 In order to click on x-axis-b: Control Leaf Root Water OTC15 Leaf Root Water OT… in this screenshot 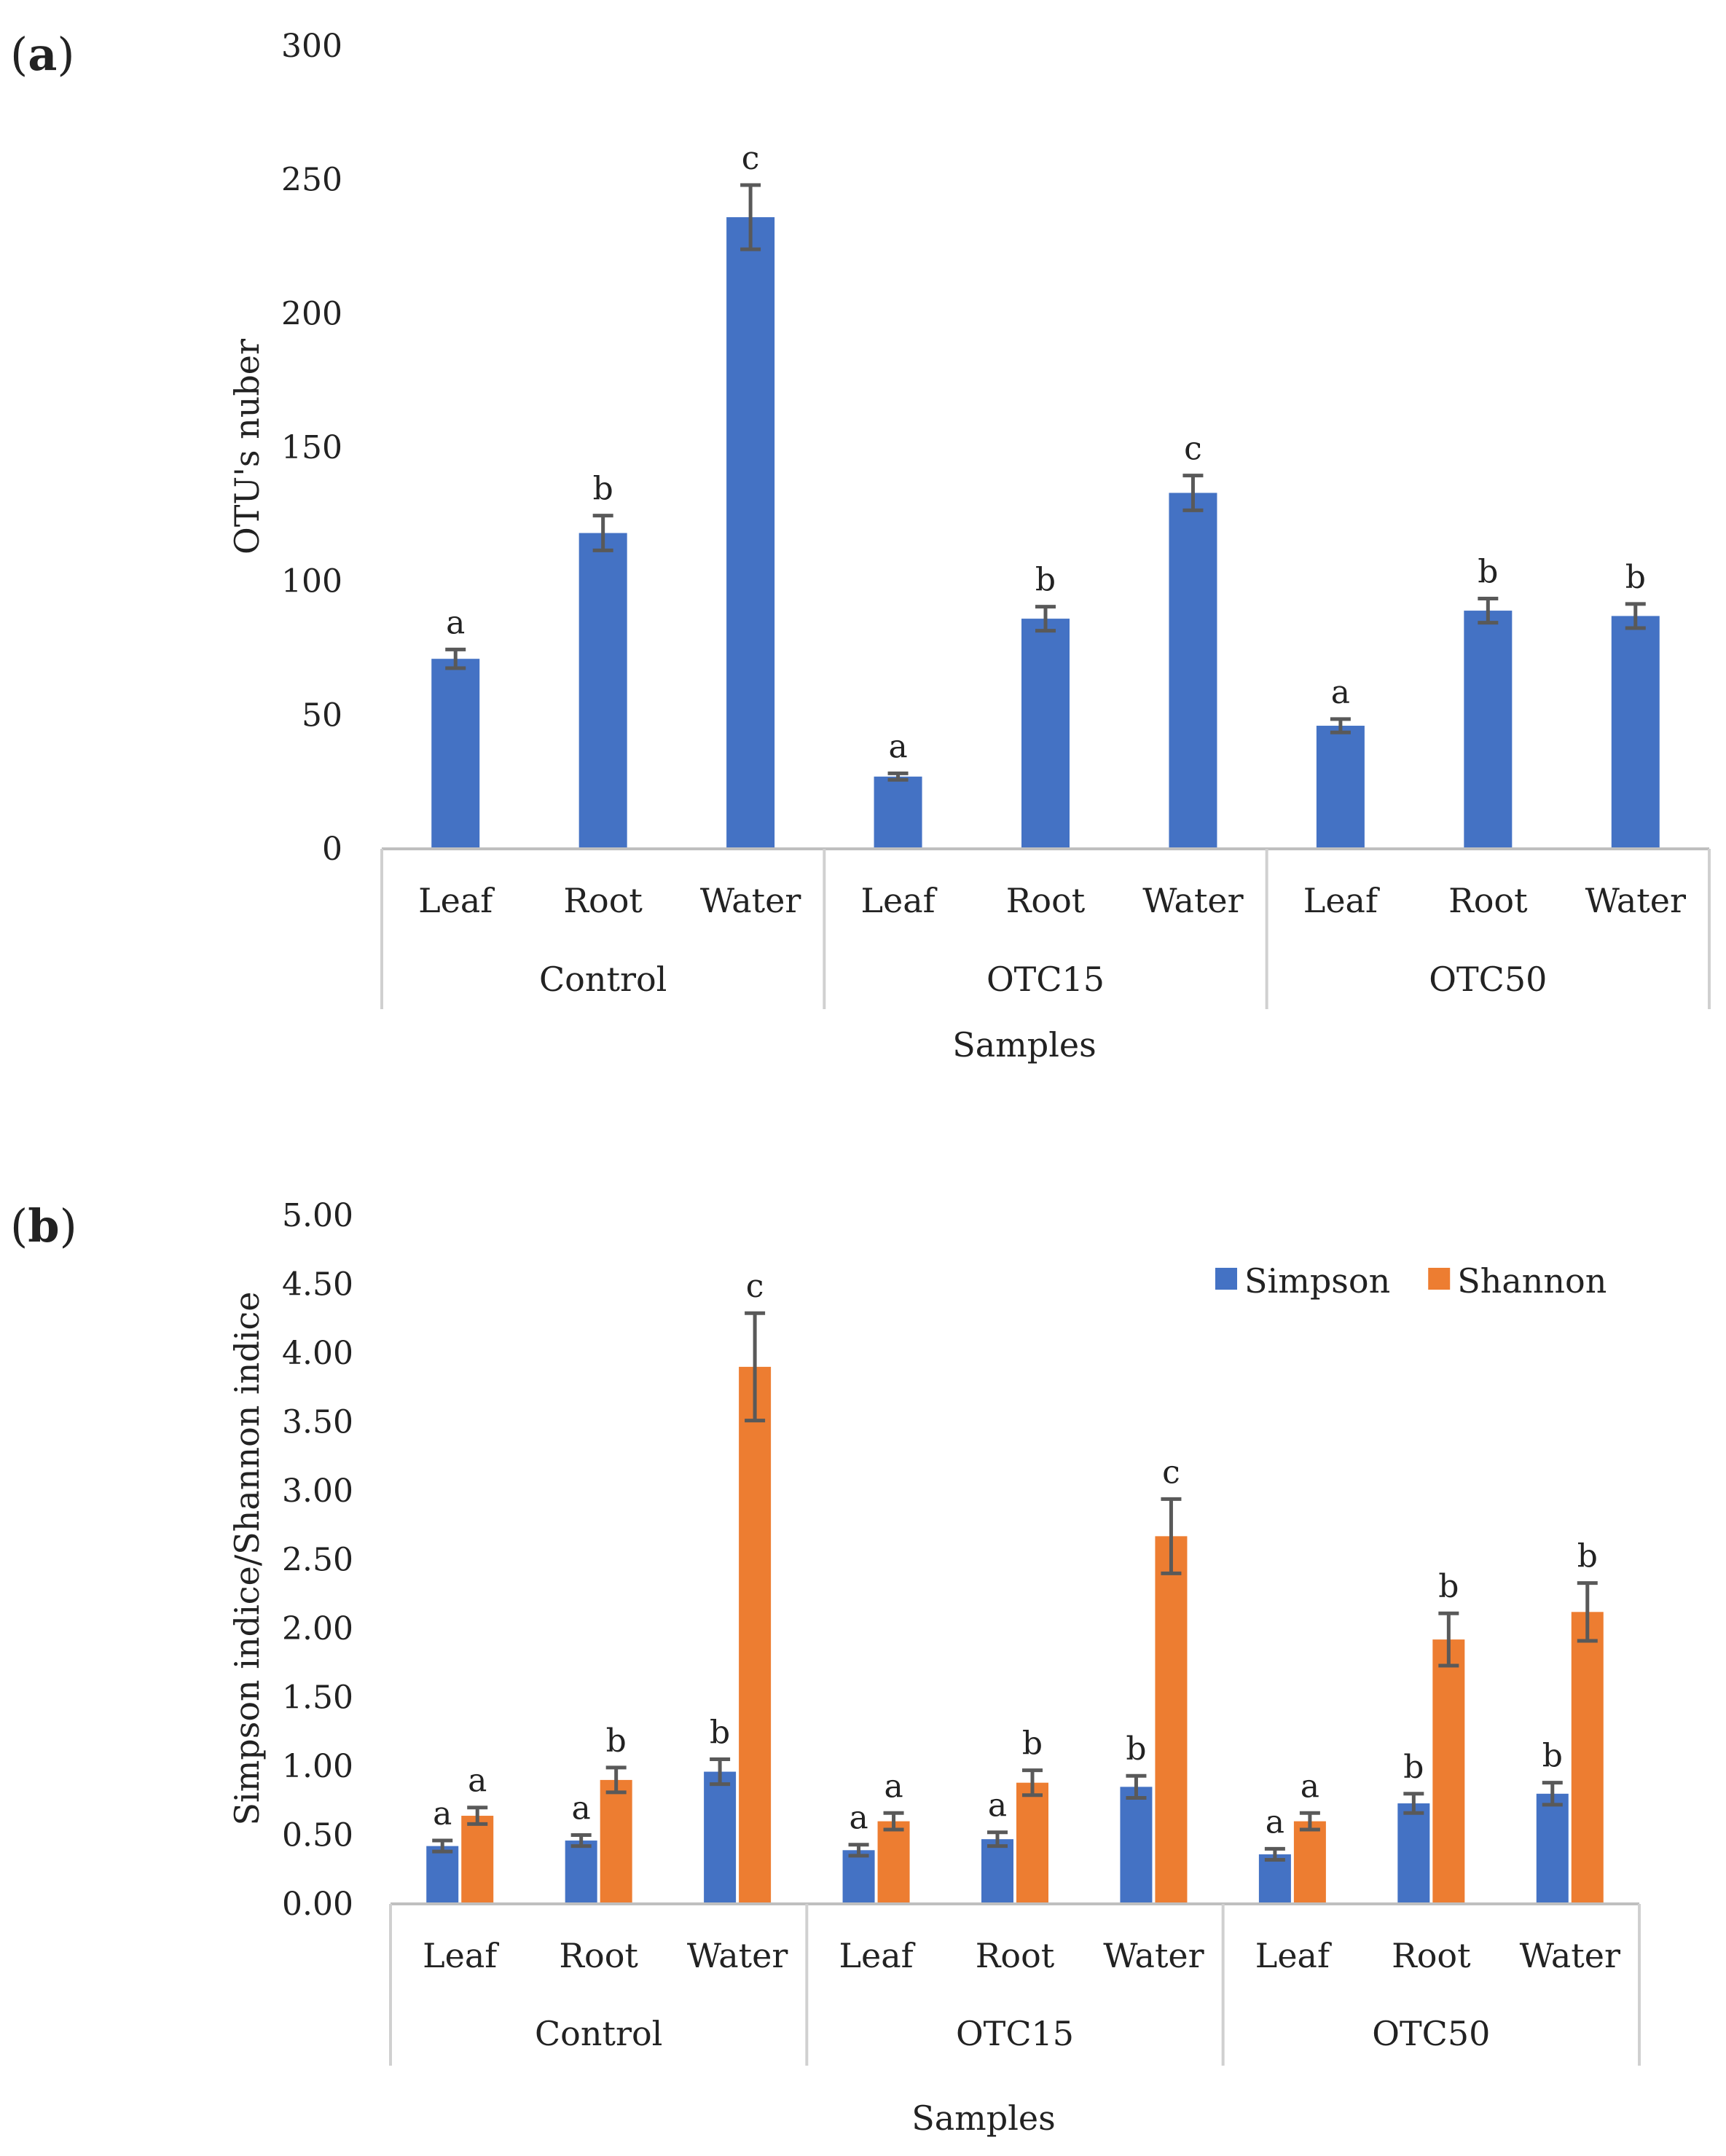, I will do `click(1015, 1984)`.